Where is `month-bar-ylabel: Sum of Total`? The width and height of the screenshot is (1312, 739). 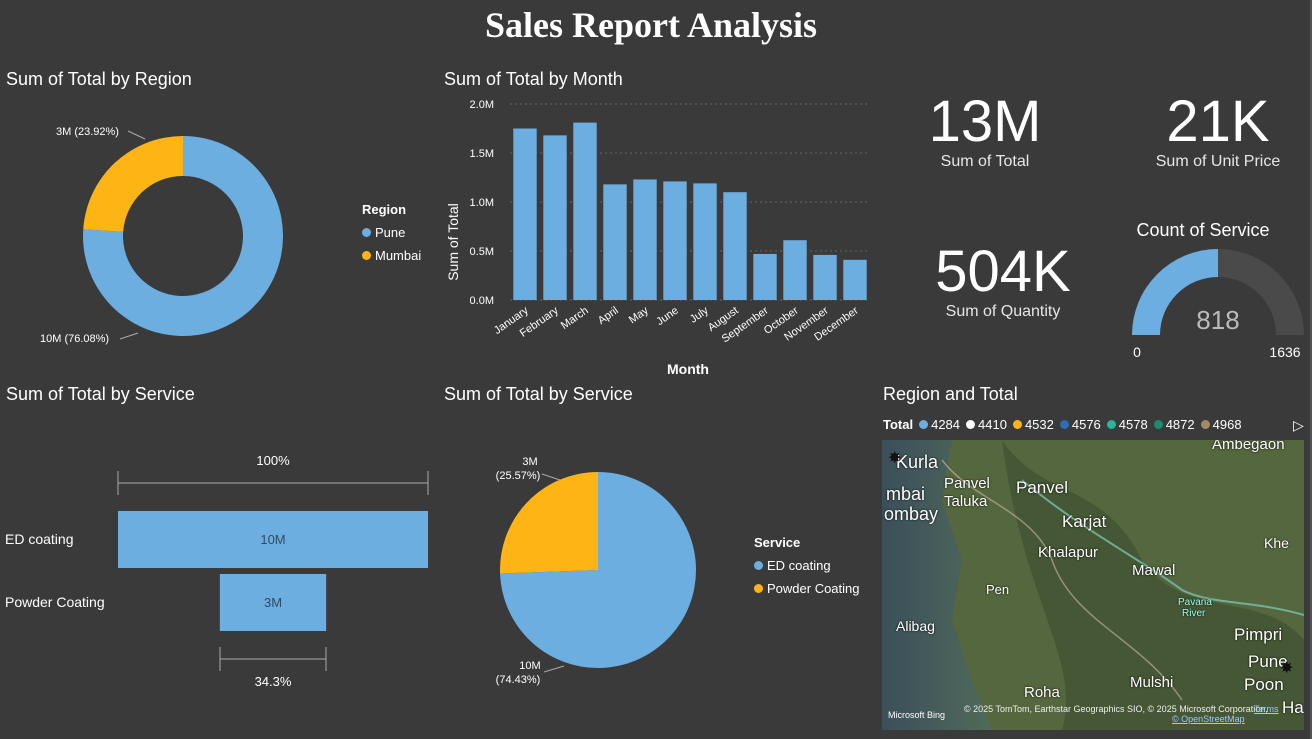 month-bar-ylabel: Sum of Total is located at coordinates (453, 242).